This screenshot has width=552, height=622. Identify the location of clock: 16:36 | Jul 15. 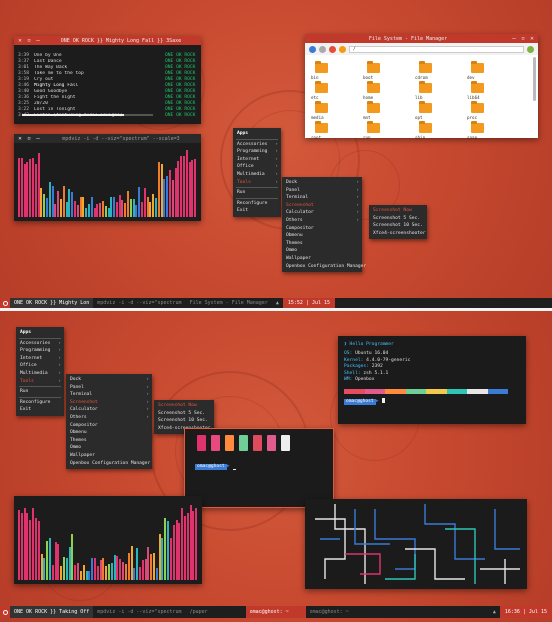
(525, 612).